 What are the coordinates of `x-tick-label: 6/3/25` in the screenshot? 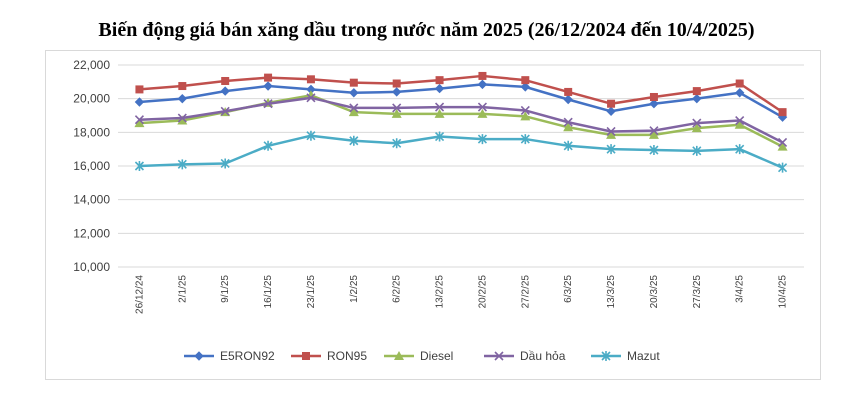 It's located at (568, 289).